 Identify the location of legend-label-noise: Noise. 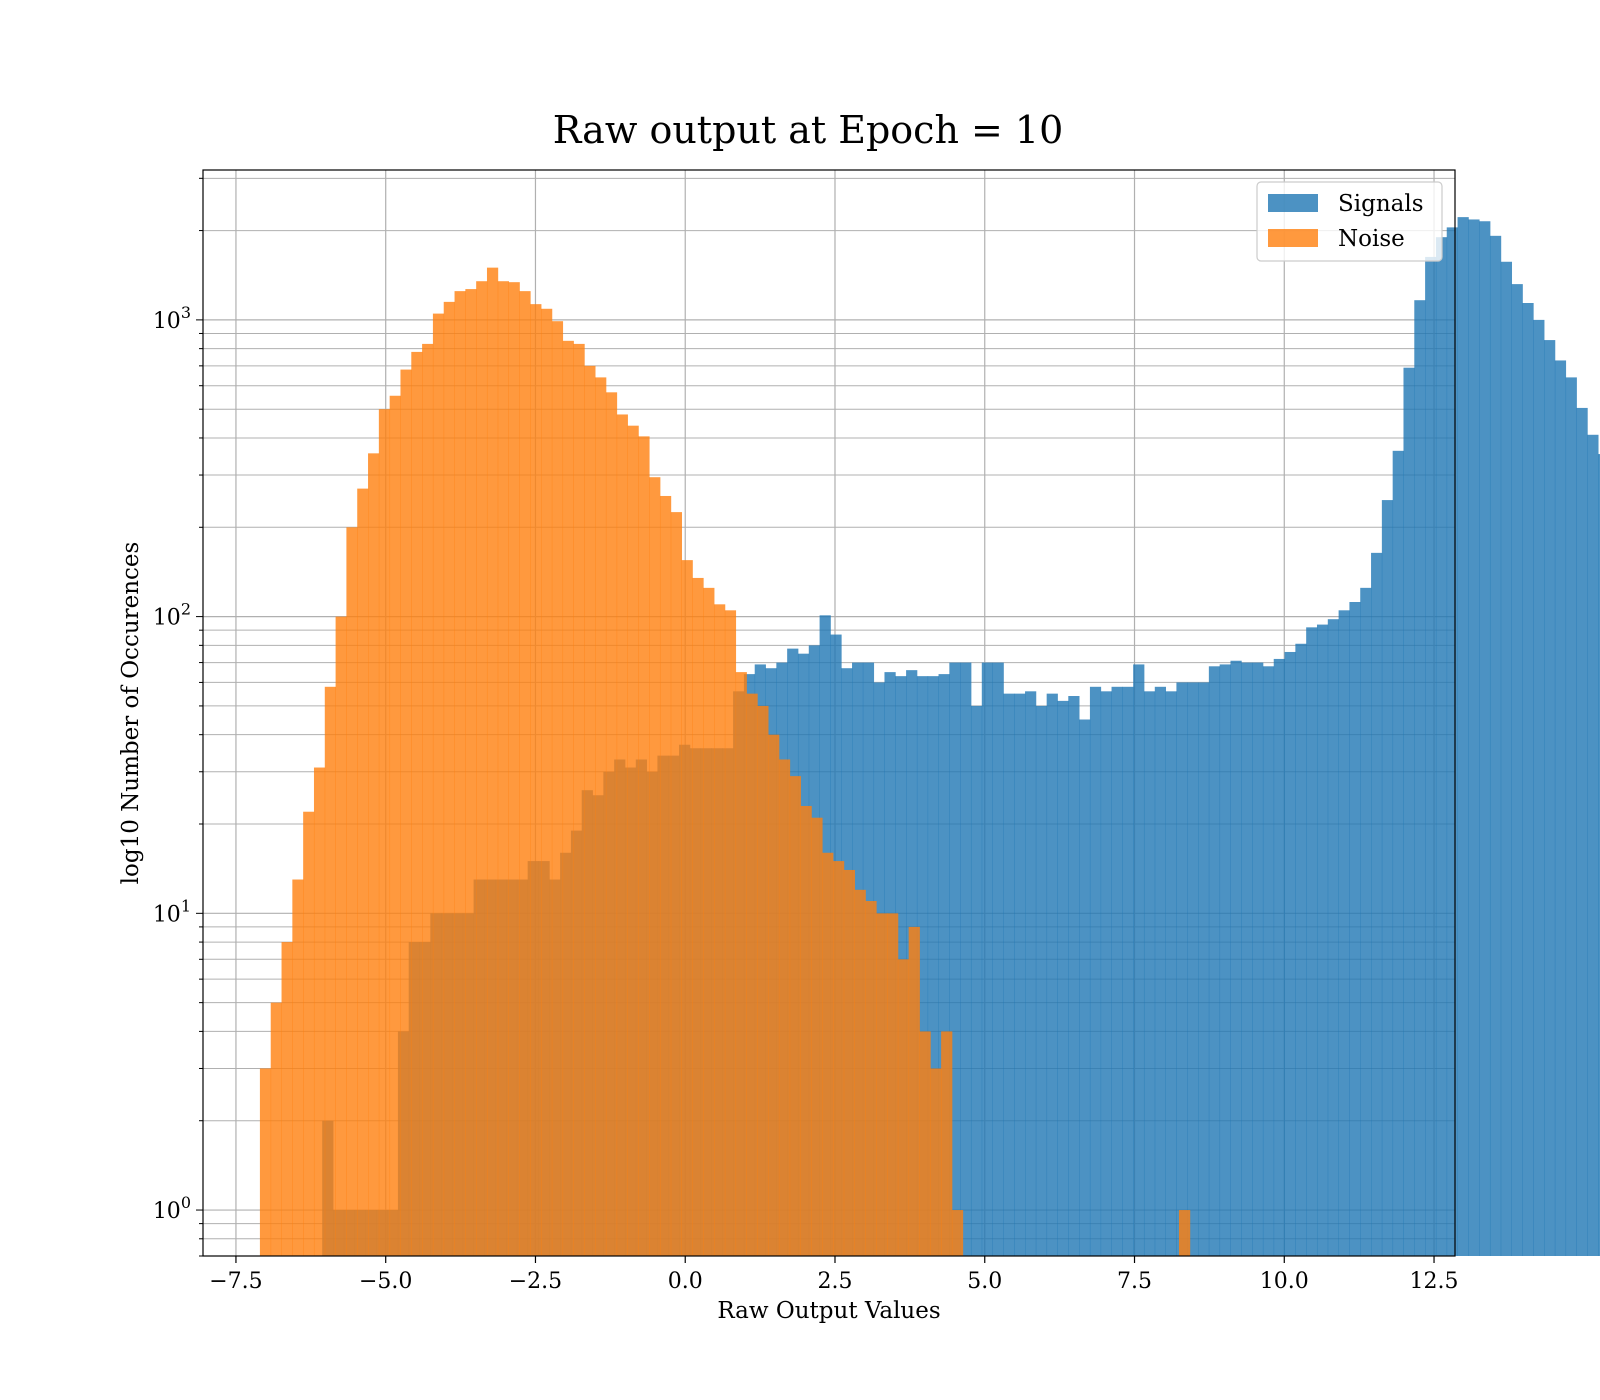
(1371, 239).